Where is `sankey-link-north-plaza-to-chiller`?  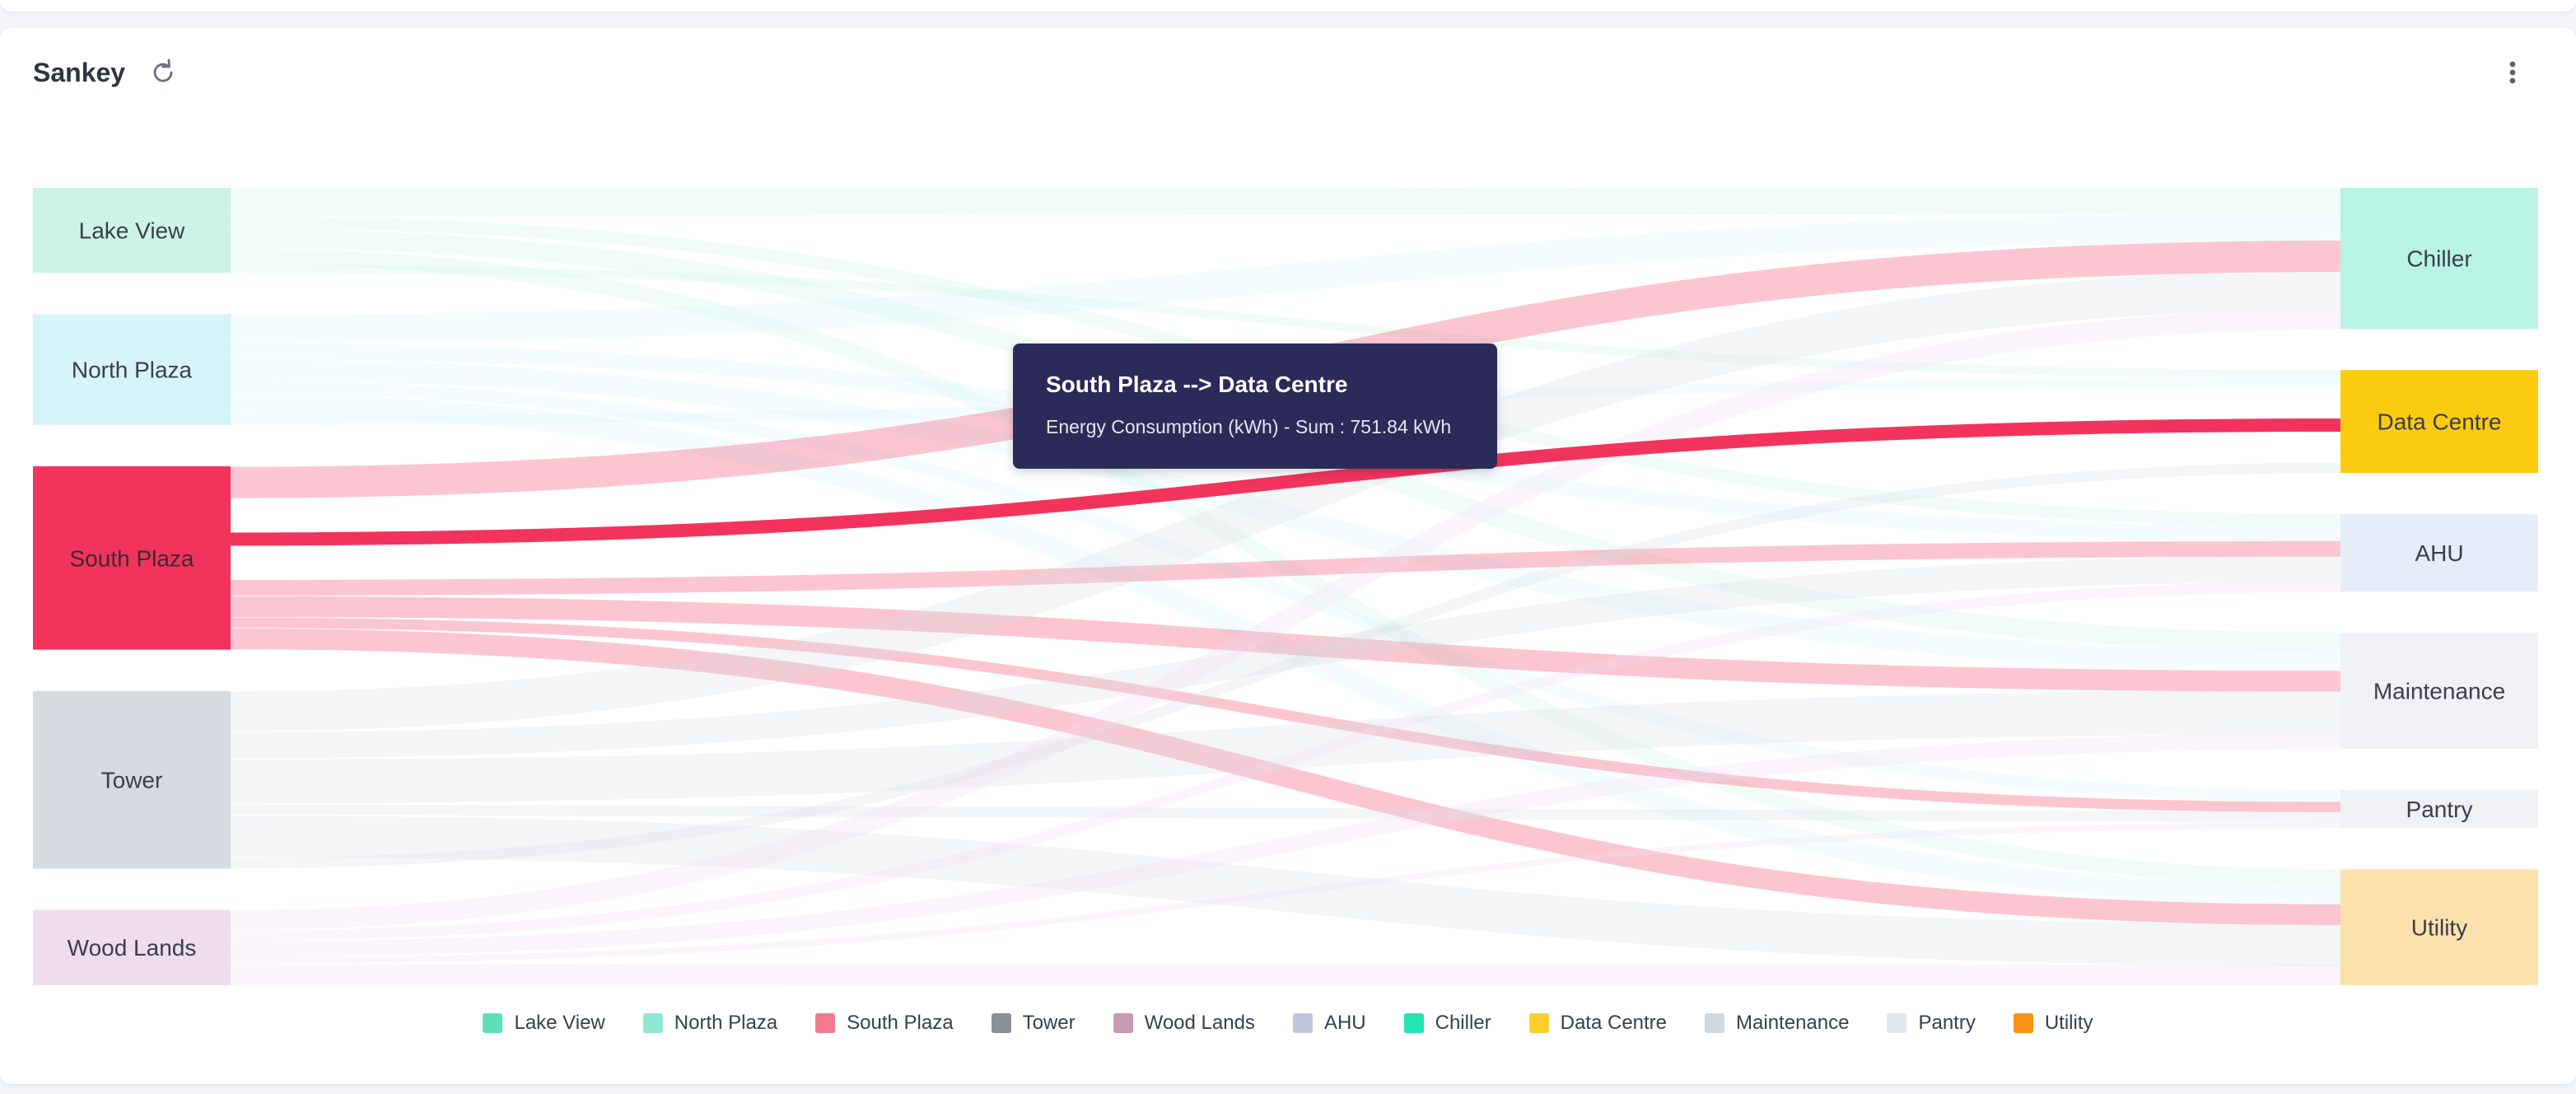
sankey-link-north-plaza-to-chiller is located at coordinates (1285, 278).